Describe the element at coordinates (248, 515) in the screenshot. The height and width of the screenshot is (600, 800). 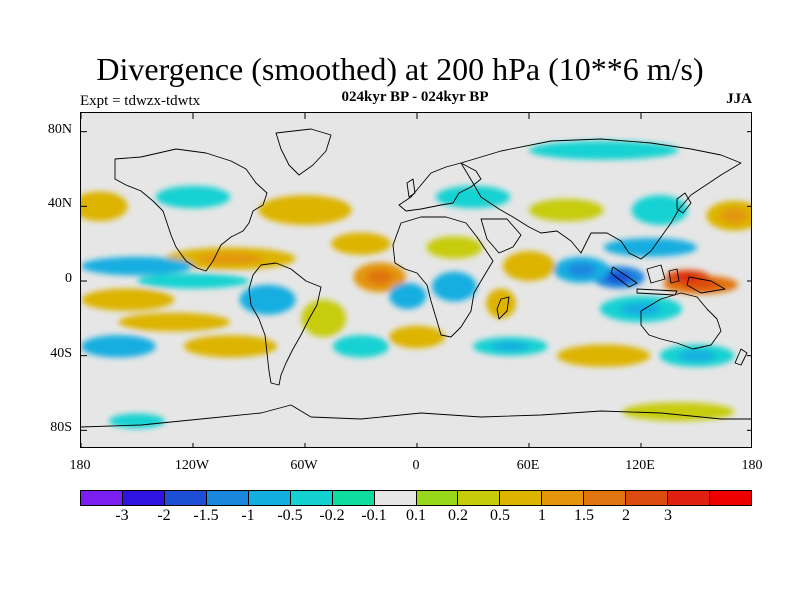
I see `colorbar-label: -1` at that location.